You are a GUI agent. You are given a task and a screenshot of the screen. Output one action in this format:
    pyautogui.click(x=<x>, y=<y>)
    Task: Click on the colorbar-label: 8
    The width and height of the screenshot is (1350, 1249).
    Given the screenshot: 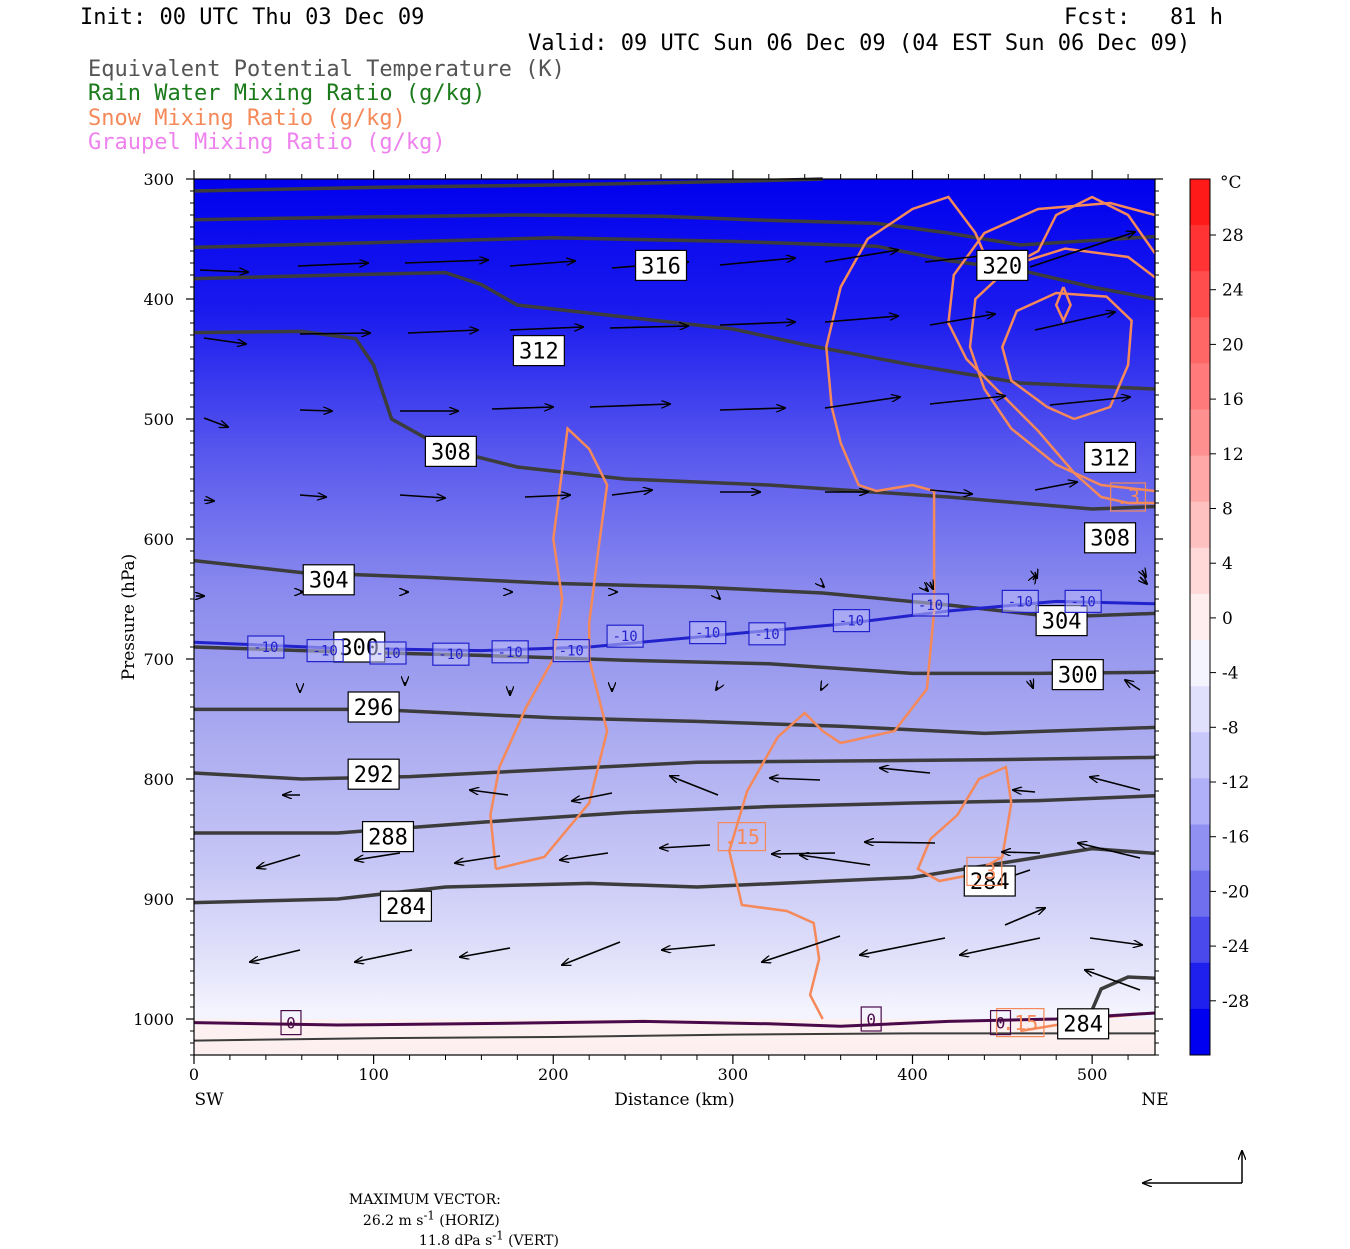 What is the action you would take?
    pyautogui.click(x=1227, y=510)
    